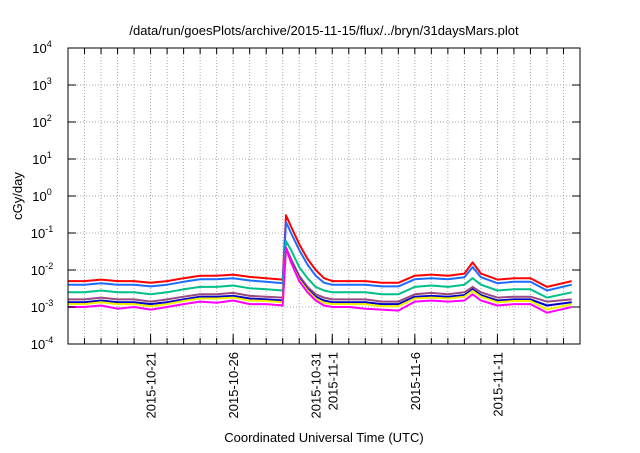  I want to click on series-line-magenta, so click(320, 280).